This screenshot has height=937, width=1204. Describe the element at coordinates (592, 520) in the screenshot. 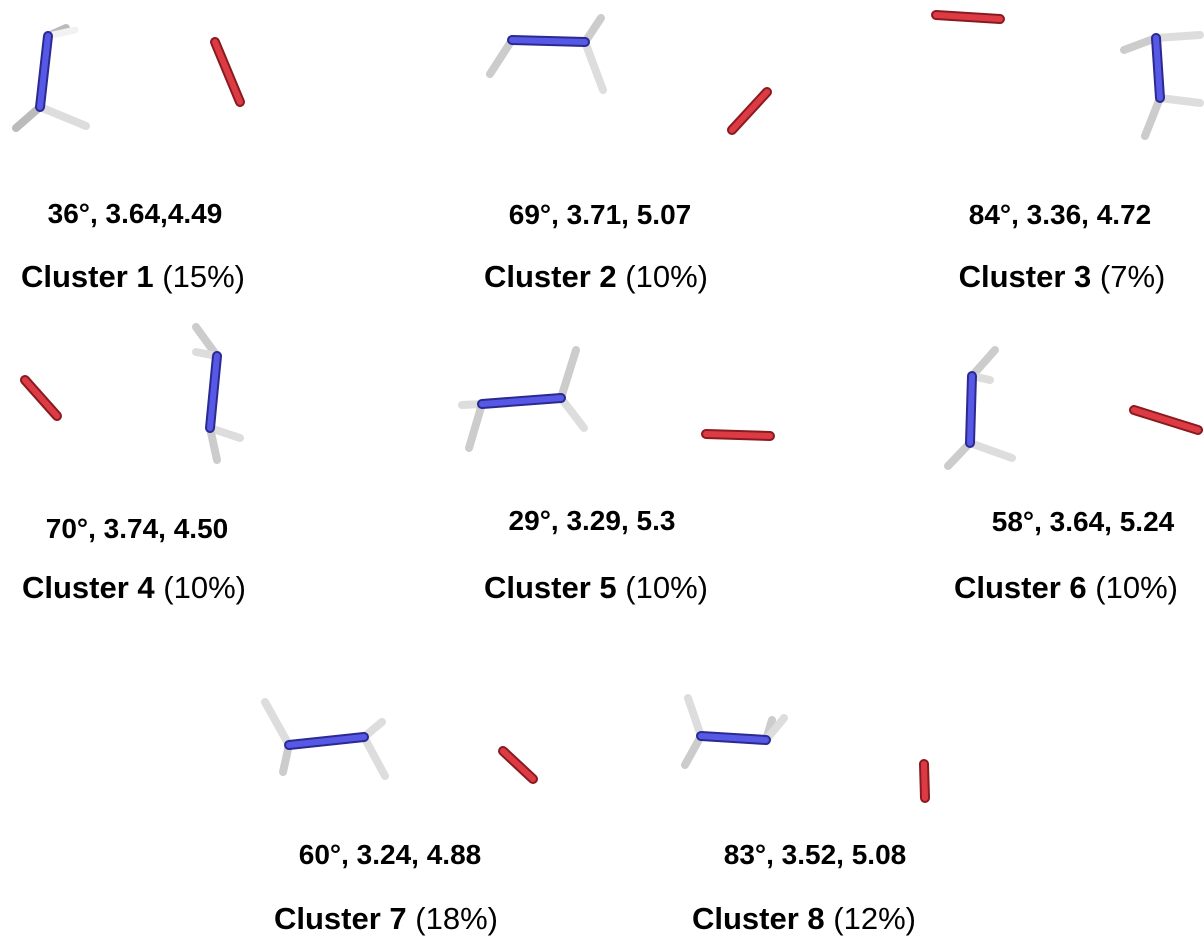

I see `cluster-5-params: 29°, 3.29, 5.3` at that location.